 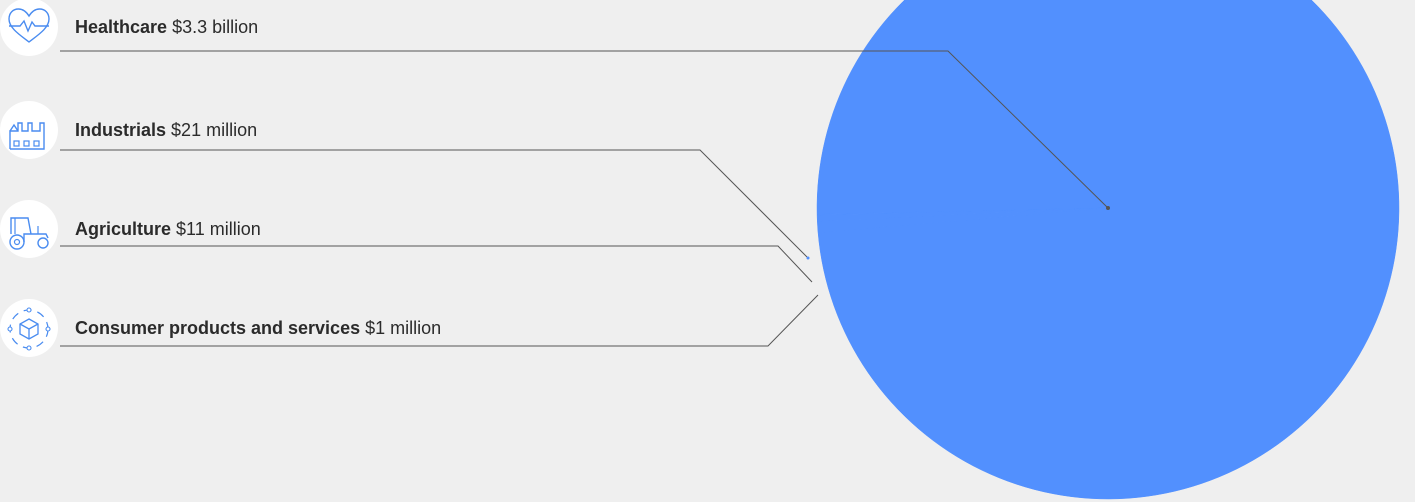 I want to click on pie-center-dot, so click(x=1108, y=208).